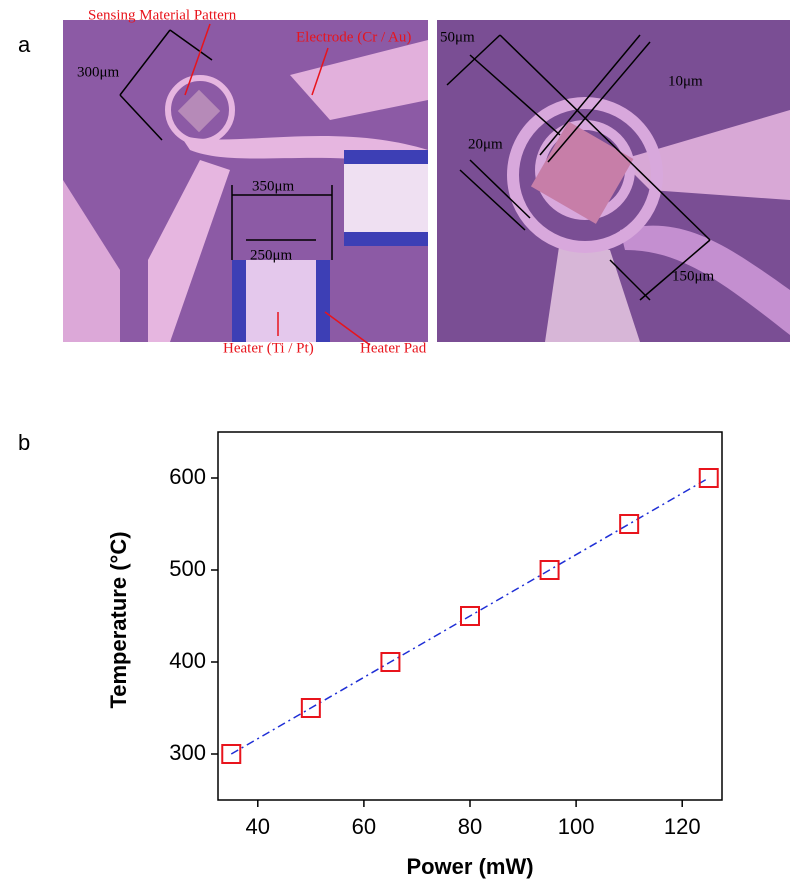 The width and height of the screenshot is (790, 890). Describe the element at coordinates (118, 619) in the screenshot. I see `y-axis-title: Temperature (°C)` at that location.